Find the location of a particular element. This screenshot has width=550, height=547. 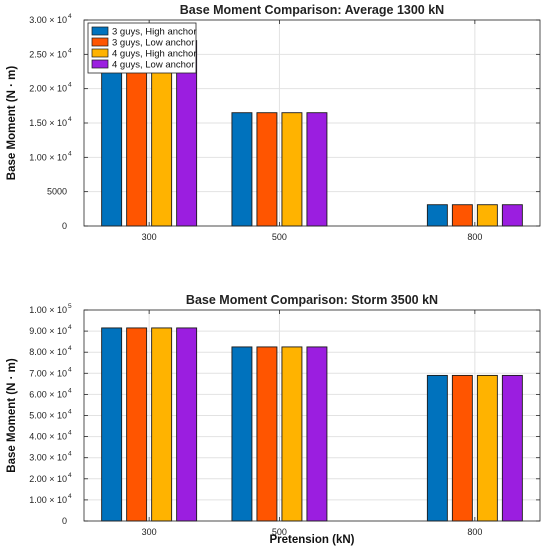

y-tick-label: 5.00 × 10 is located at coordinates (48, 416).